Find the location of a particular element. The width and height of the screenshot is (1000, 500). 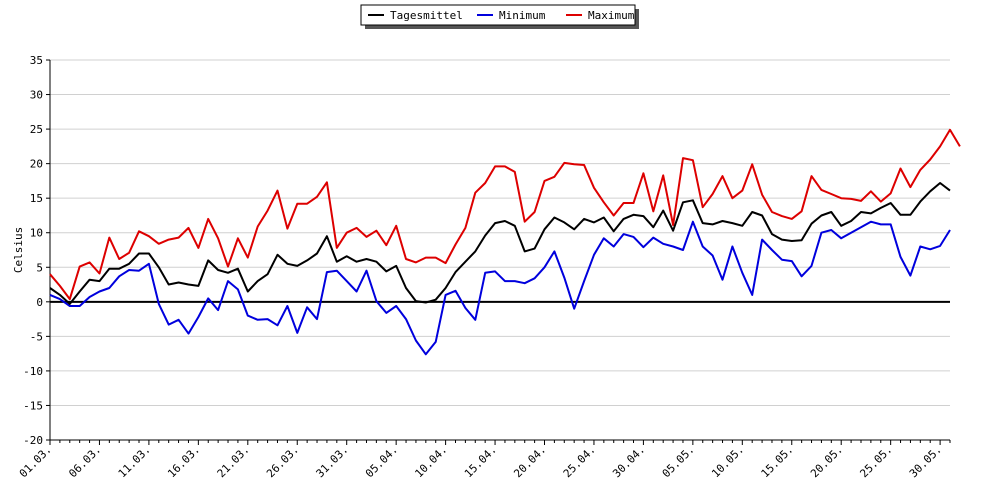

x-tick-label: 31.03. is located at coordinates (332, 461).